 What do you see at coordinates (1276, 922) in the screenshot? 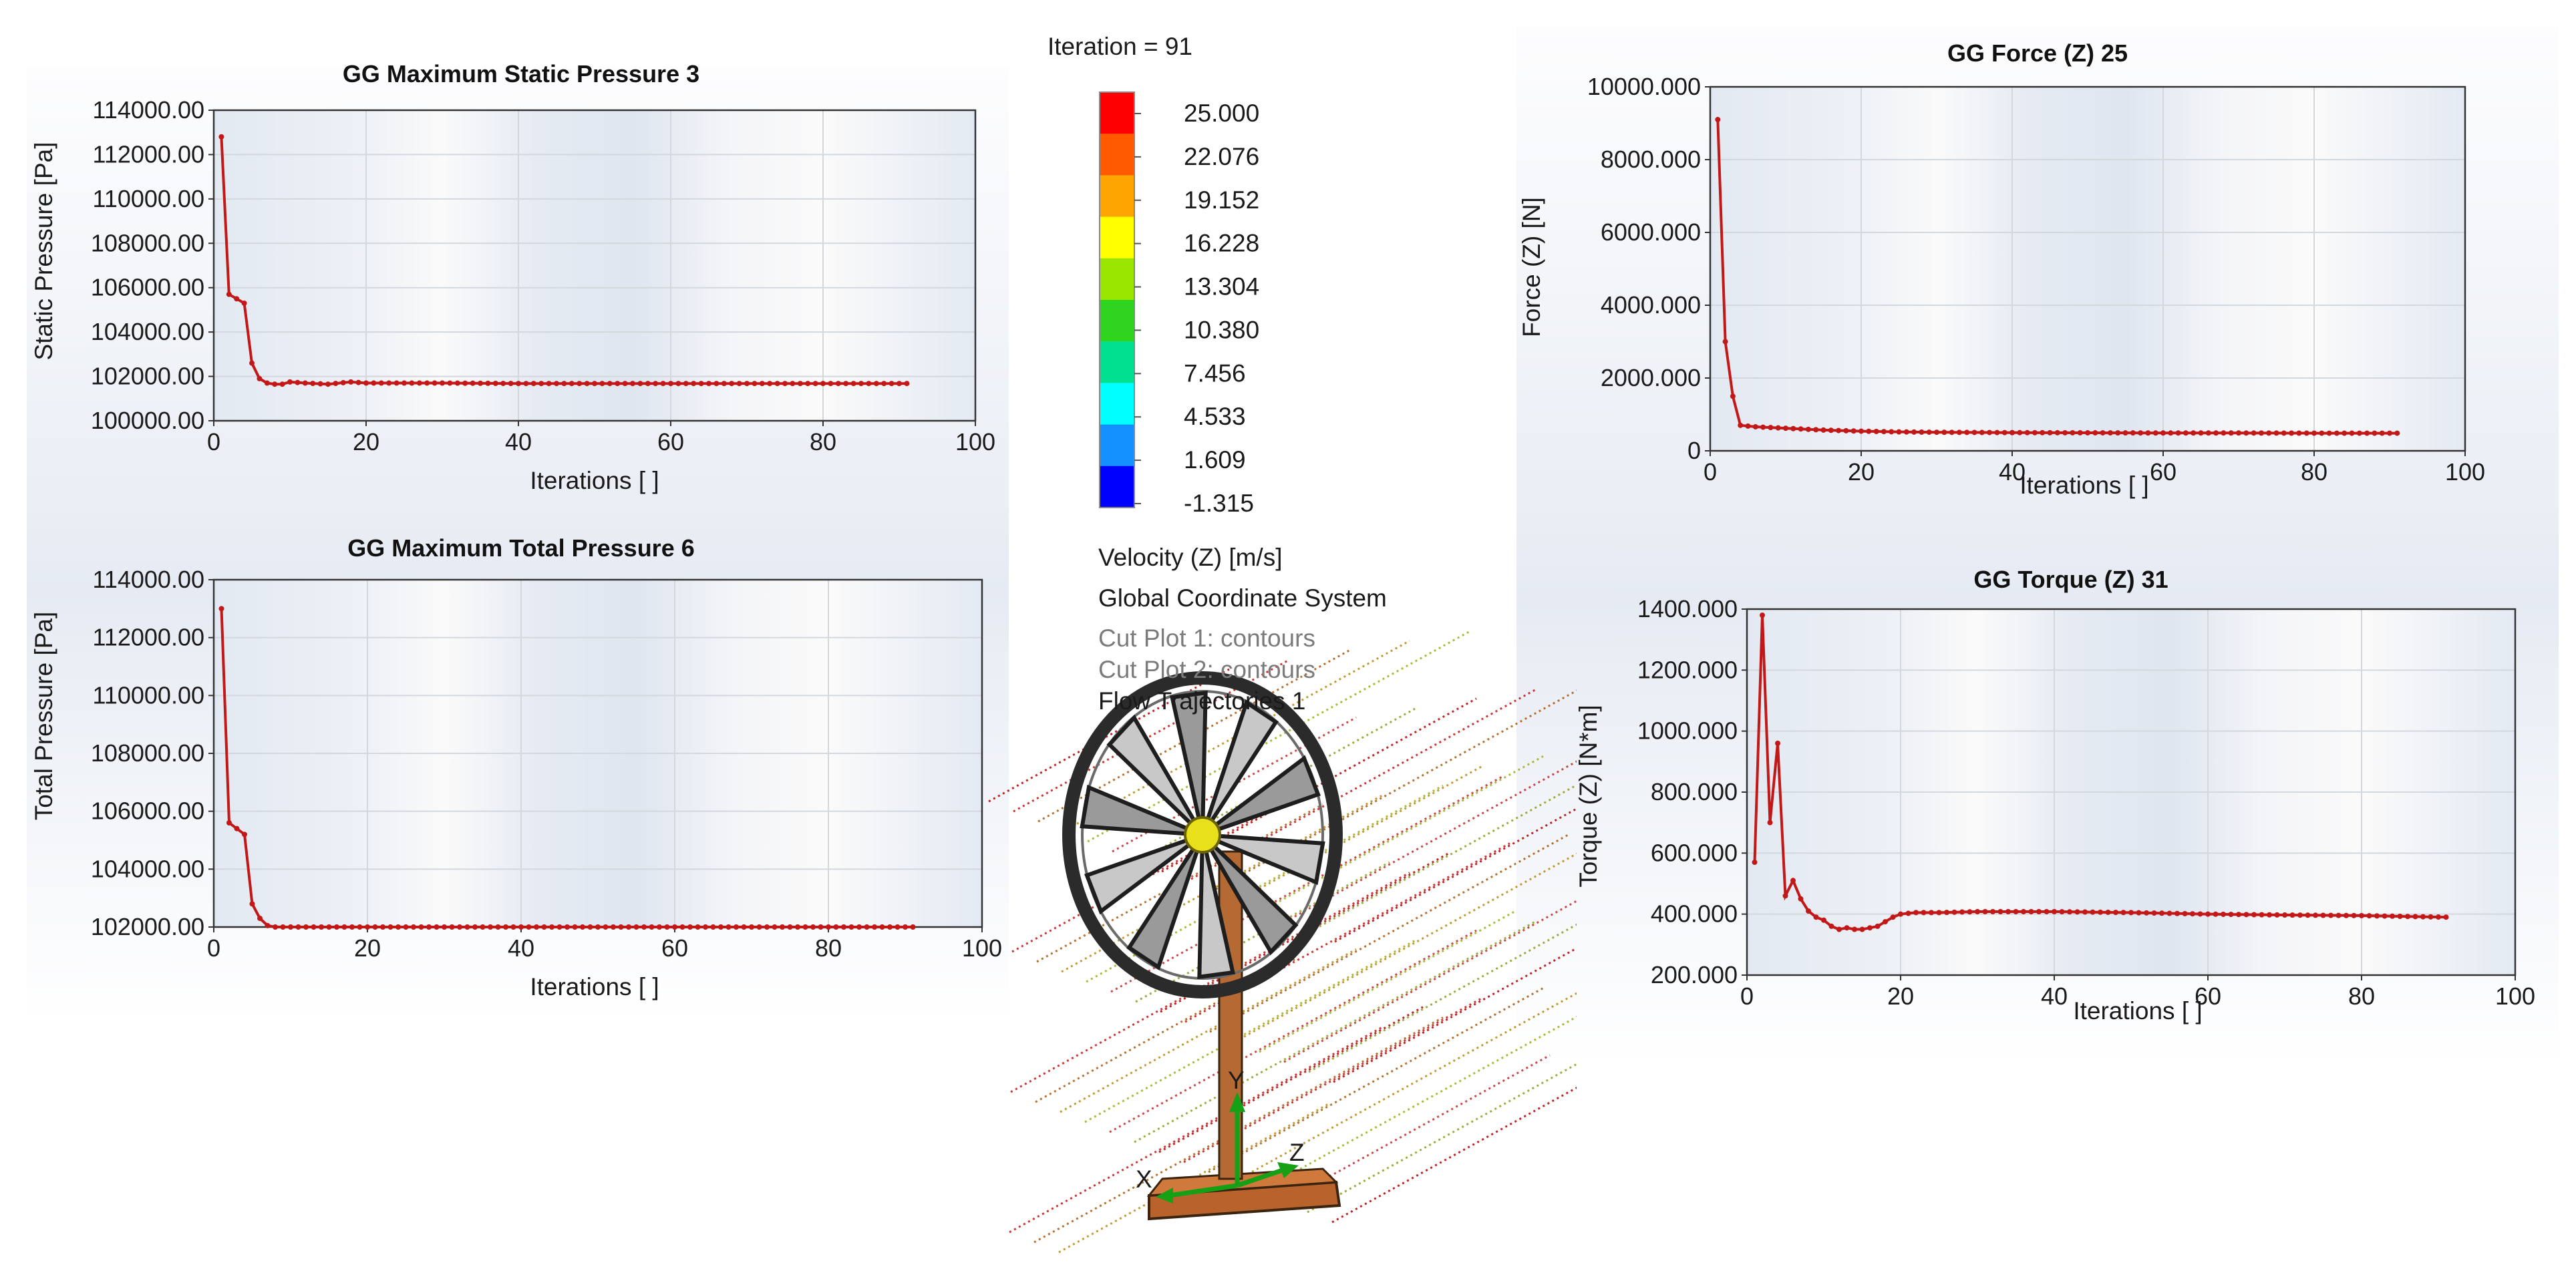
I see `model-viewport: Y X Z` at bounding box center [1276, 922].